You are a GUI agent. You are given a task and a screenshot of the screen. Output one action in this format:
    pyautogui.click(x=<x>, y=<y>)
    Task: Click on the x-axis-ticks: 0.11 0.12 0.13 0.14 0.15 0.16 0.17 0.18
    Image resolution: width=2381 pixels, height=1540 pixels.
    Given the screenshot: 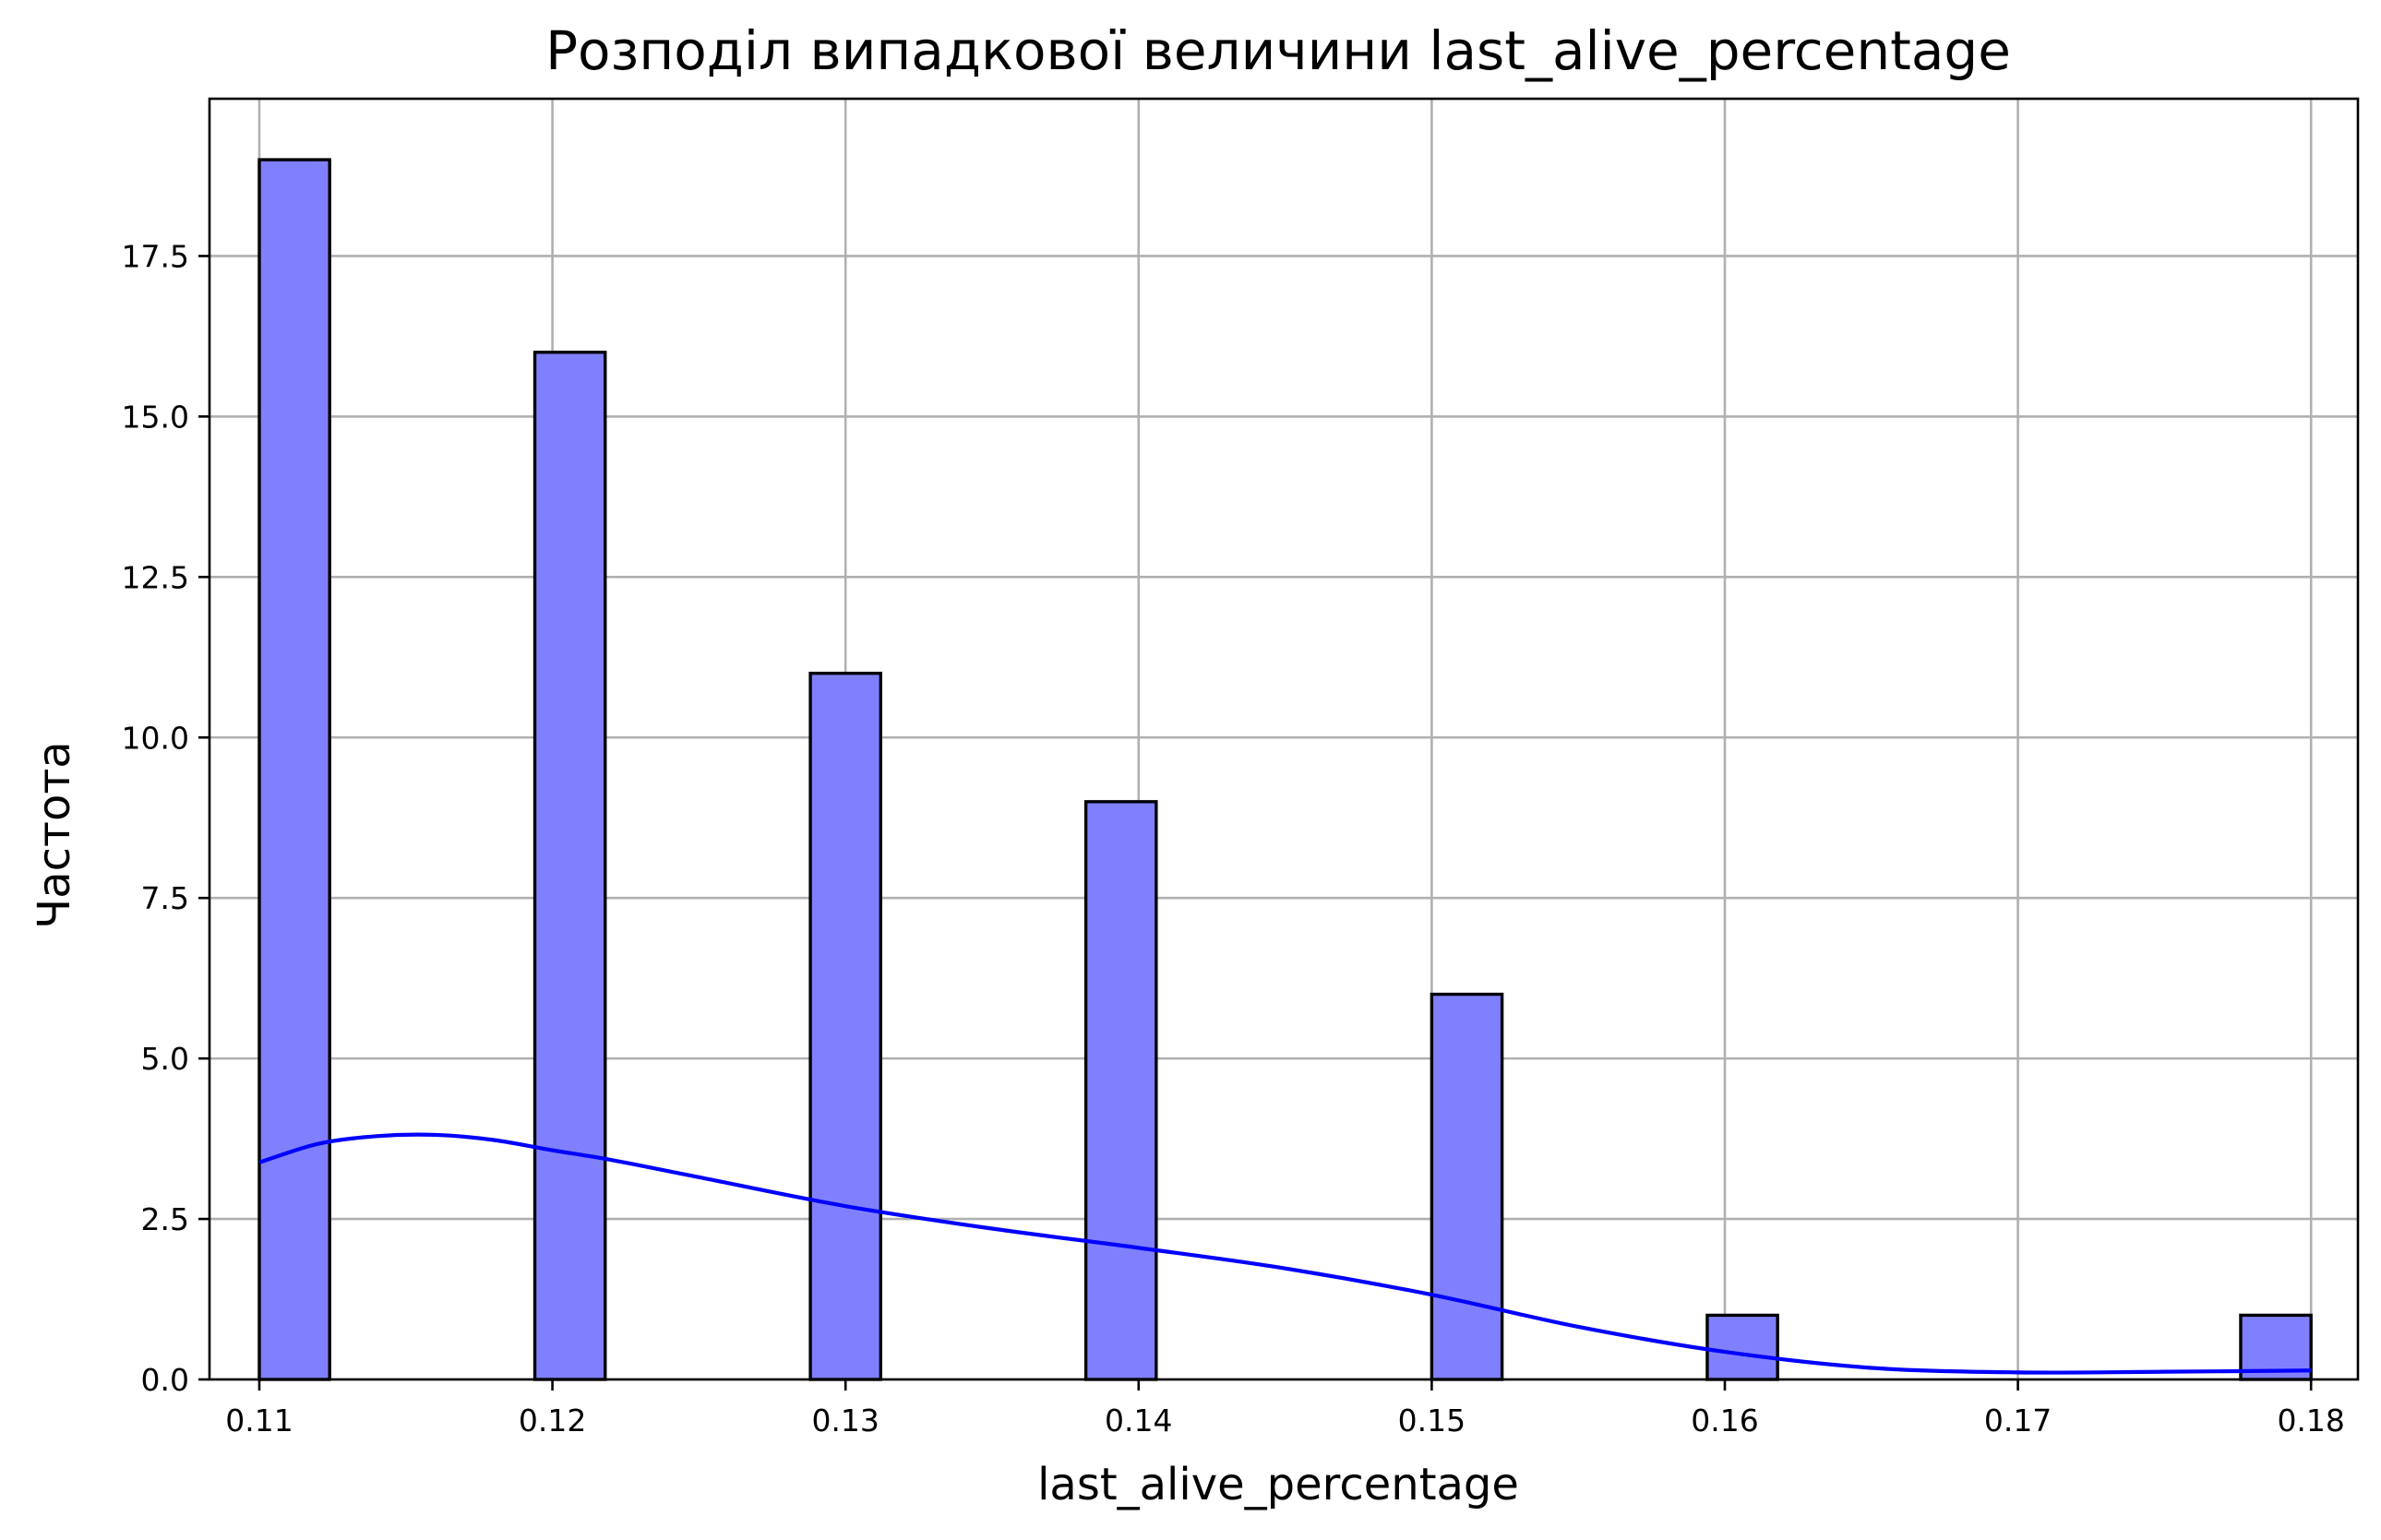 What is the action you would take?
    pyautogui.click(x=1285, y=1409)
    